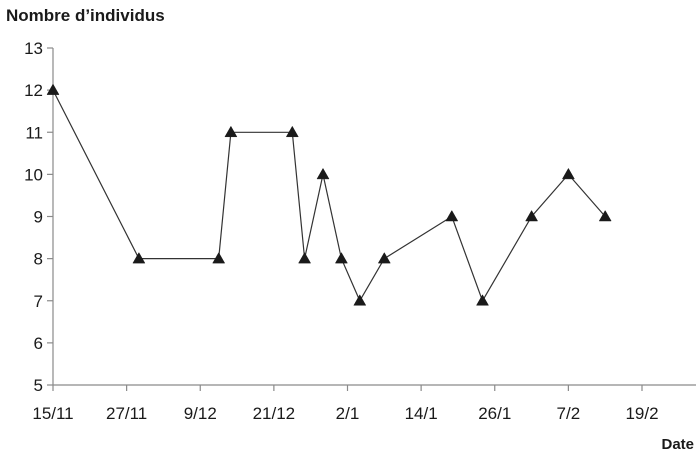 The width and height of the screenshot is (698, 465). Describe the element at coordinates (33, 90) in the screenshot. I see `y-tick-label-12: 12` at that location.